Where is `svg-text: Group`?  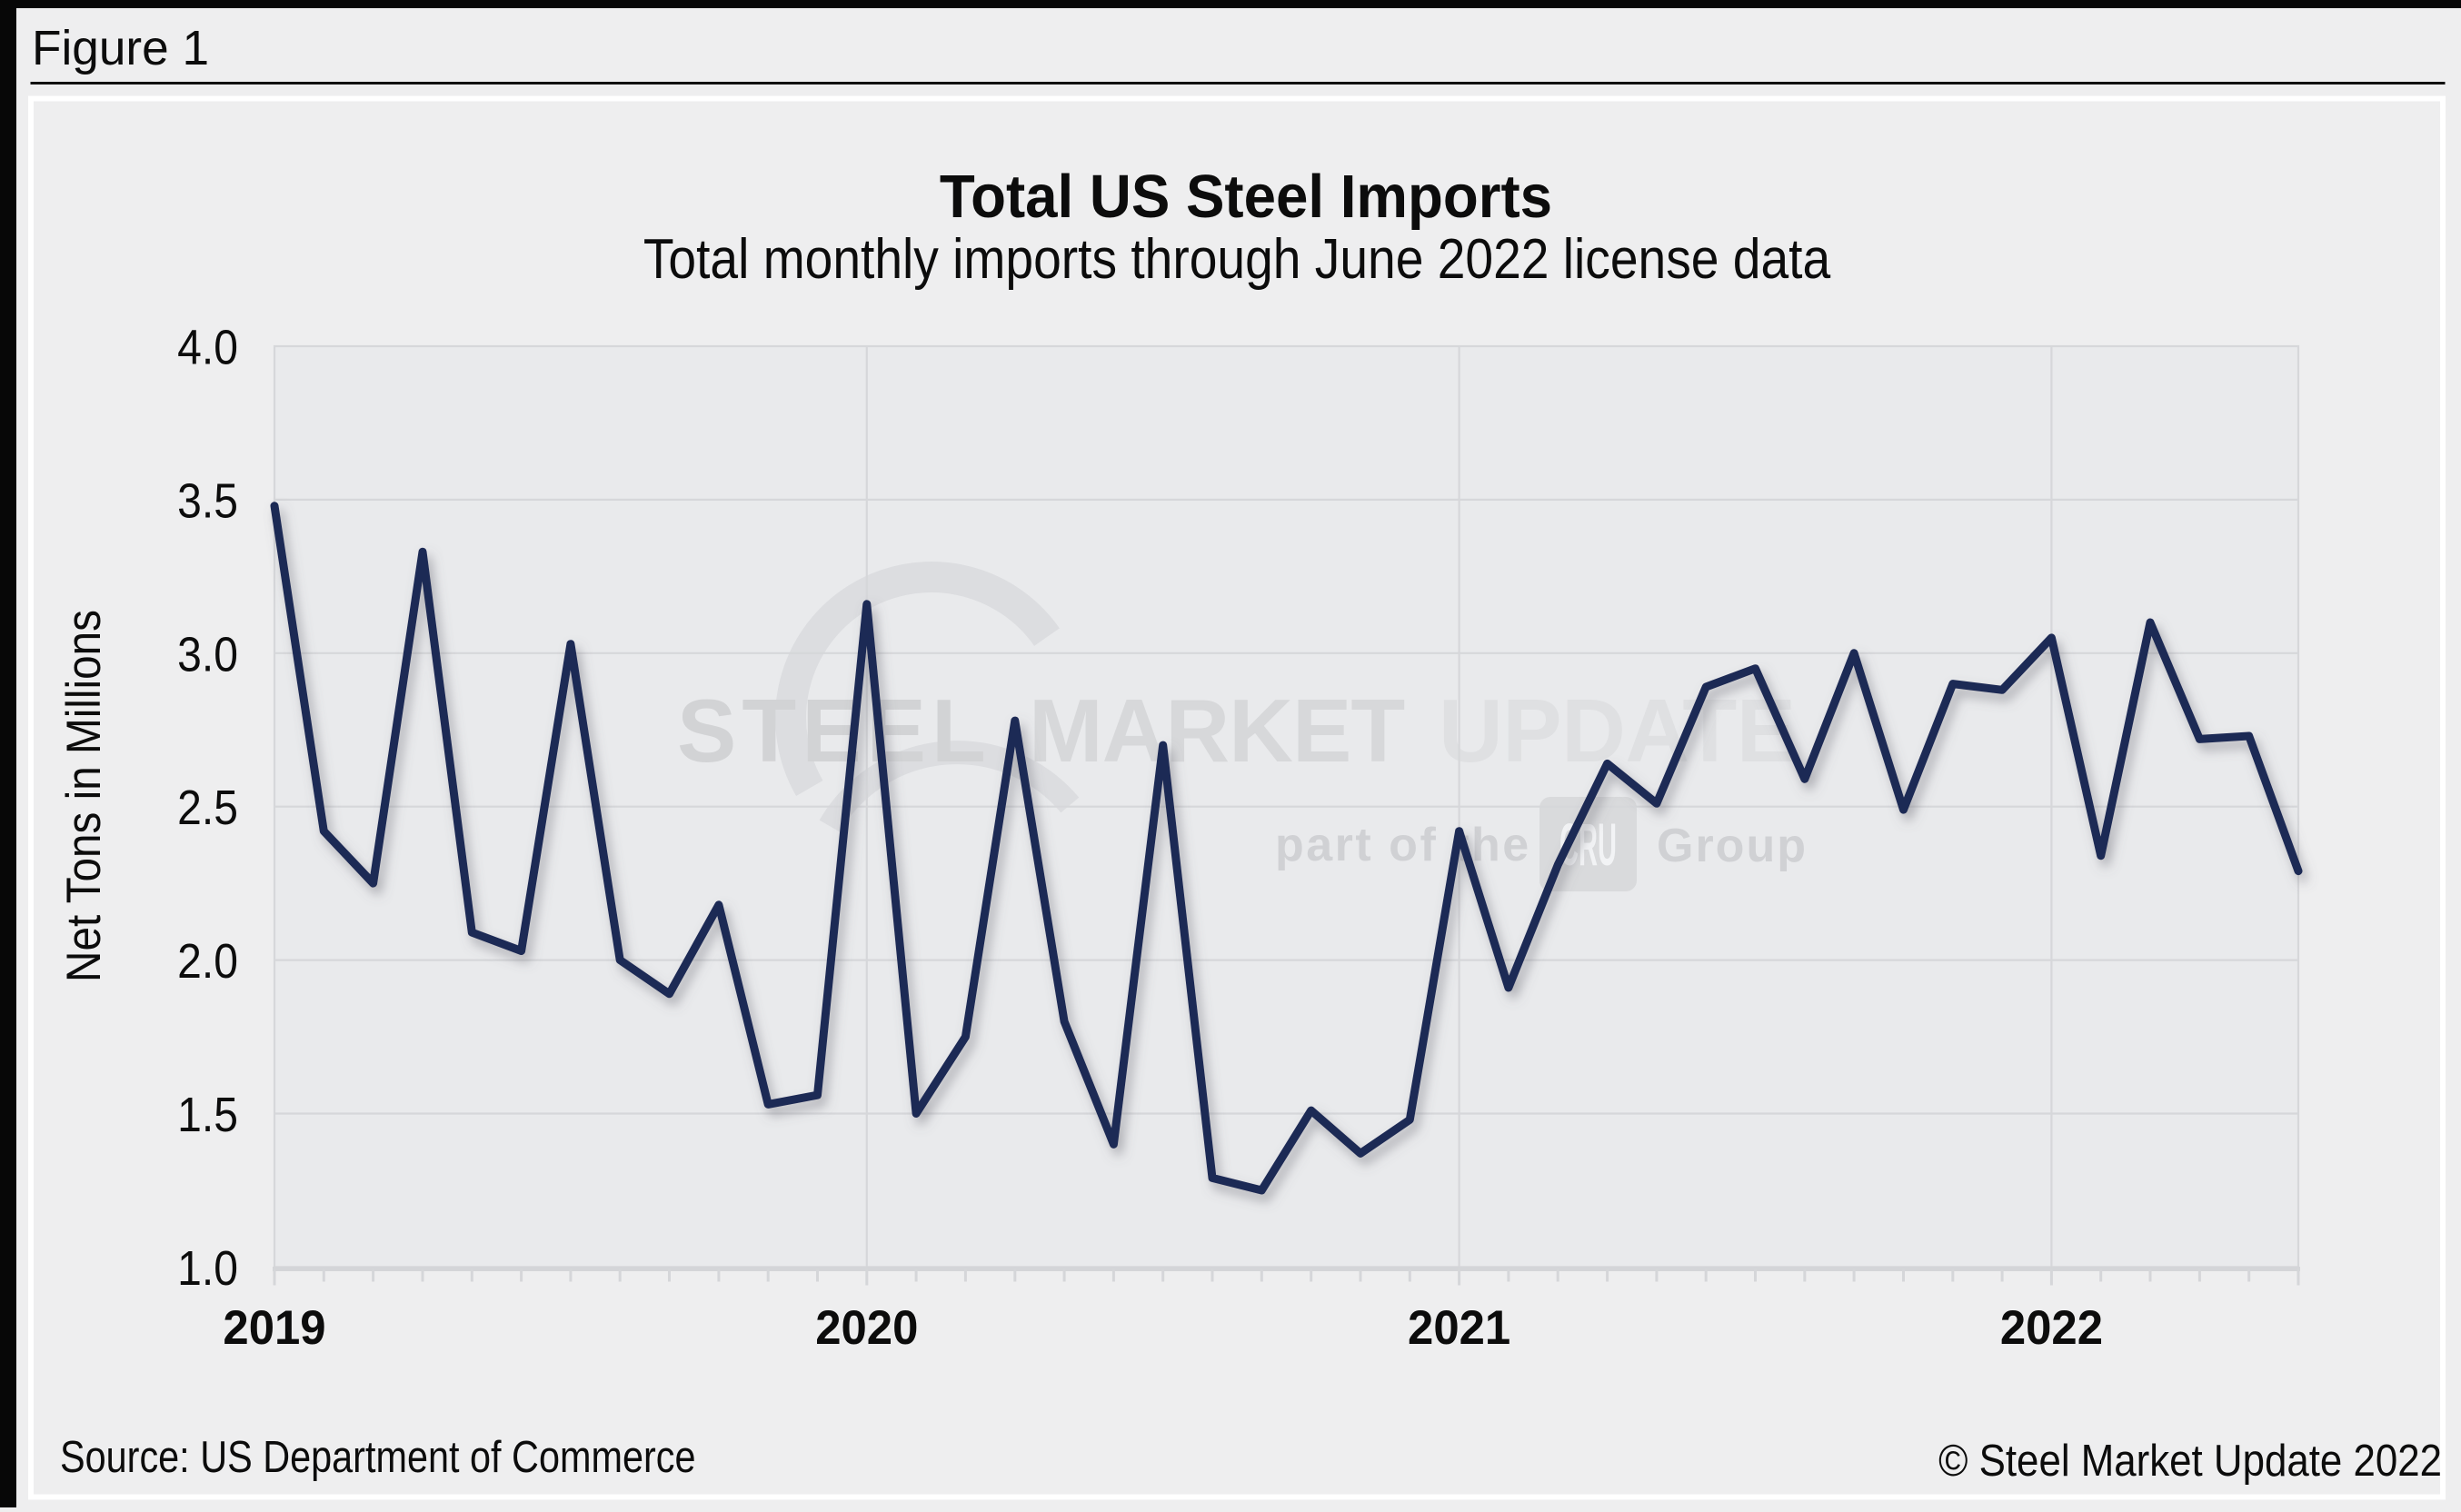
svg-text: Group is located at coordinates (1732, 846).